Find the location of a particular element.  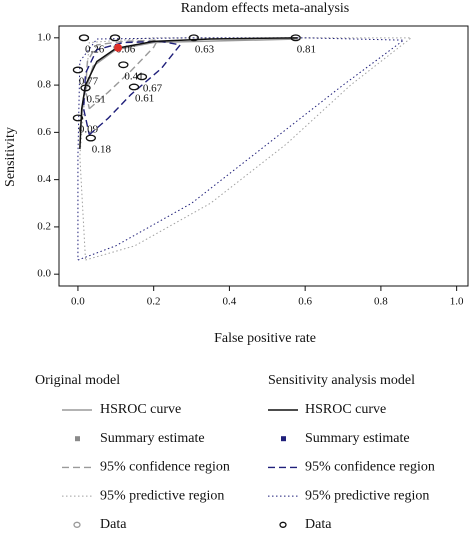

data-point-label: 0.51 is located at coordinates (96, 99).